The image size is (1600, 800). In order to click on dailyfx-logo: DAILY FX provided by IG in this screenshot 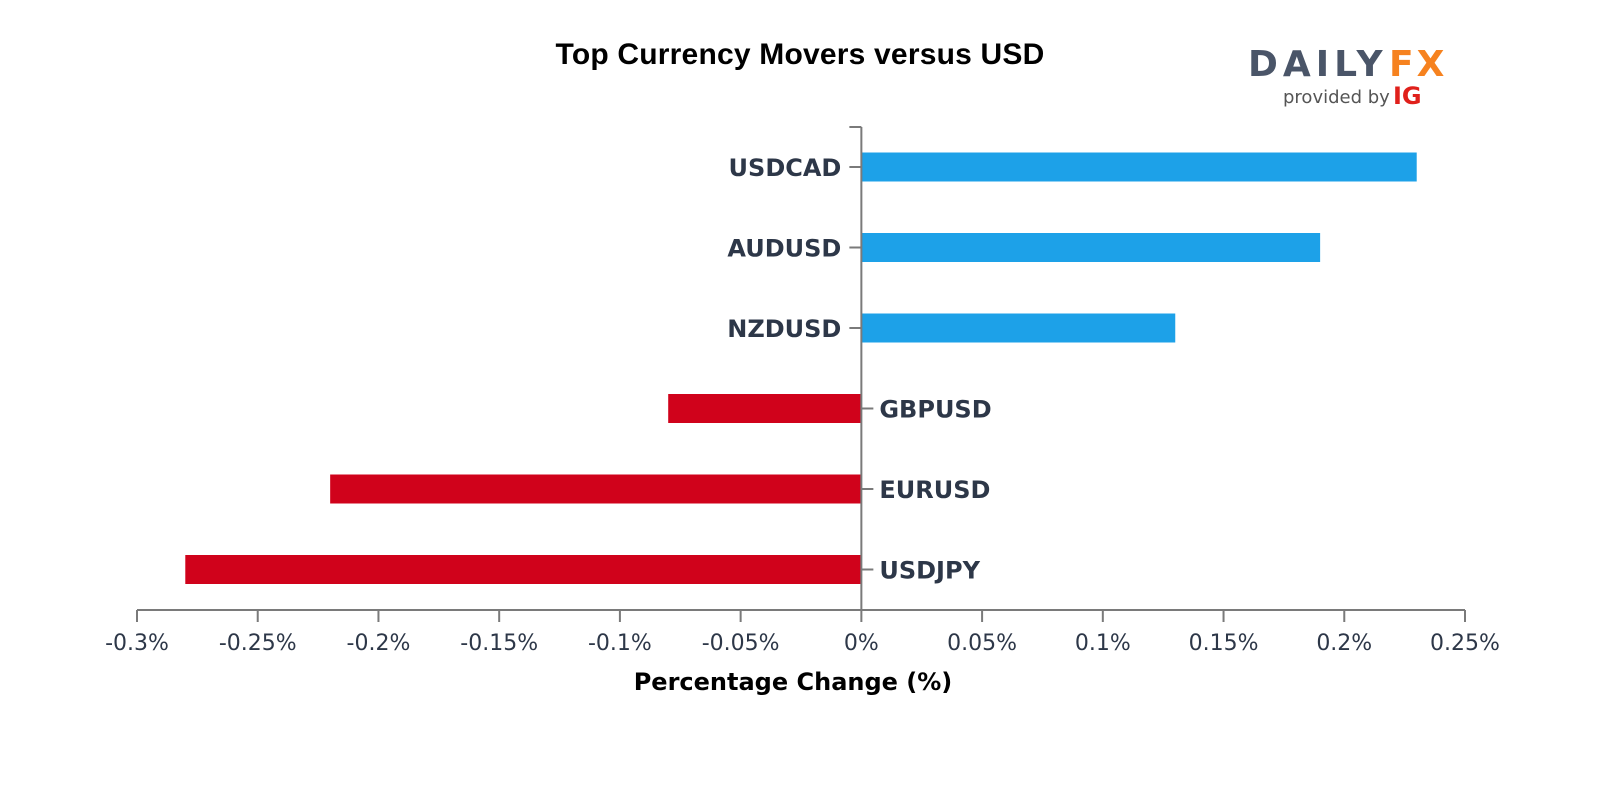, I will do `click(1355, 76)`.